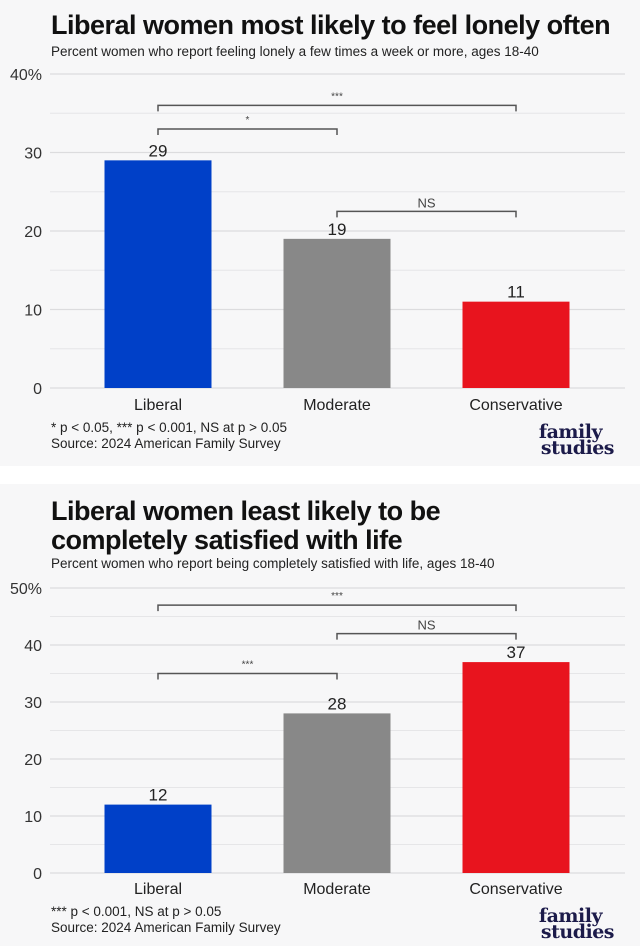  Describe the element at coordinates (246, 511) in the screenshot. I see `chart-title-line-1: Liberal women least likely to be` at that location.